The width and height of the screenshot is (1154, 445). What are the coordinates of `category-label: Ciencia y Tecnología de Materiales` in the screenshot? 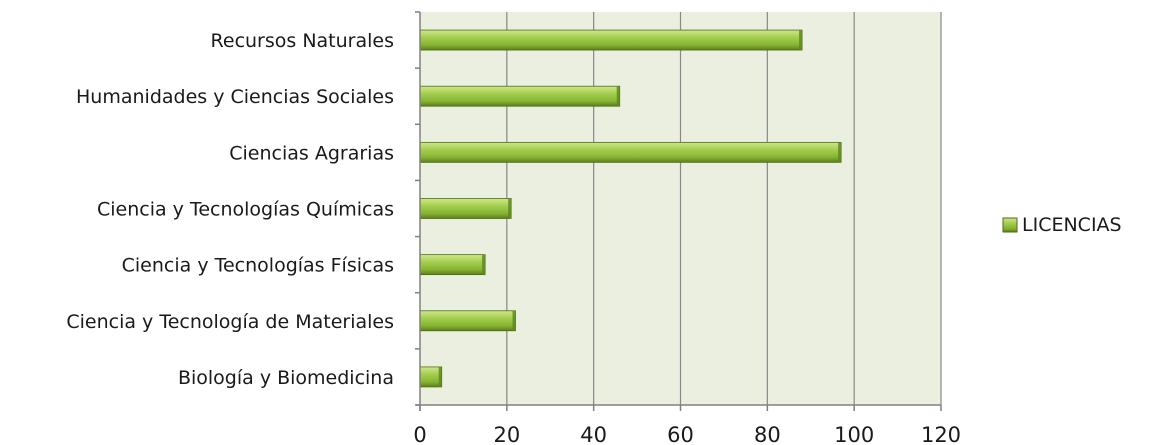 It's located at (230, 322).